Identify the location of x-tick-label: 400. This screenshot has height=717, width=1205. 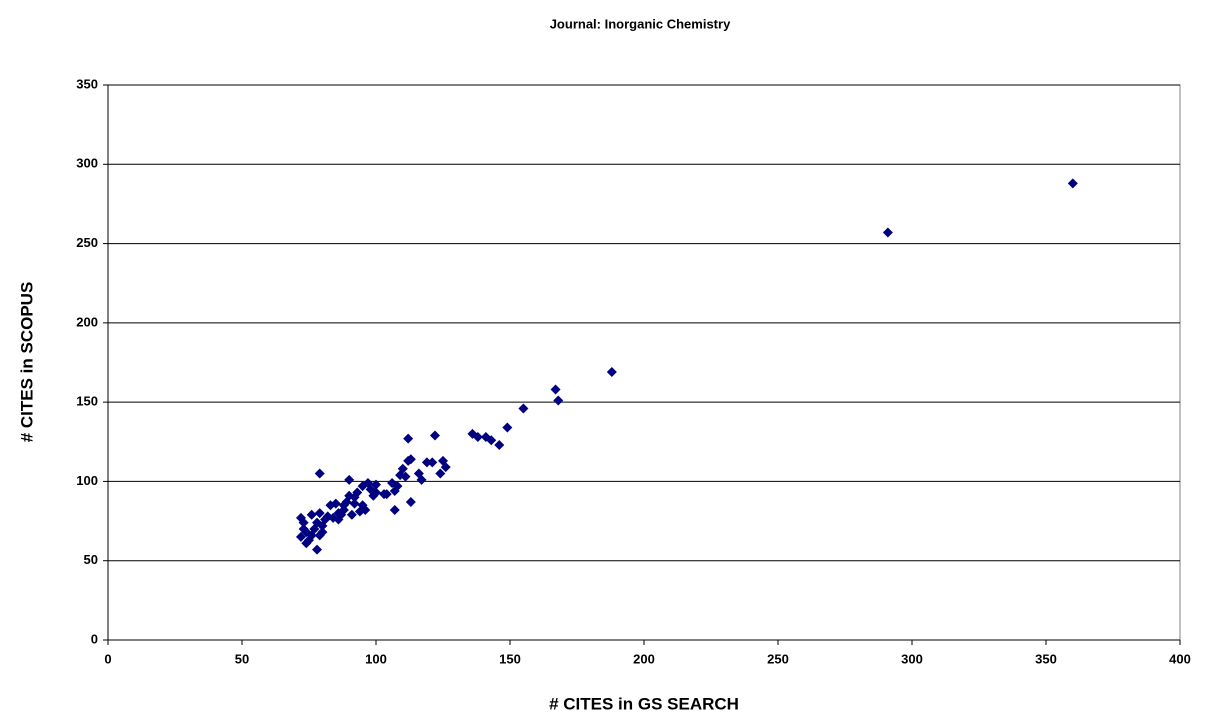
(1180, 658).